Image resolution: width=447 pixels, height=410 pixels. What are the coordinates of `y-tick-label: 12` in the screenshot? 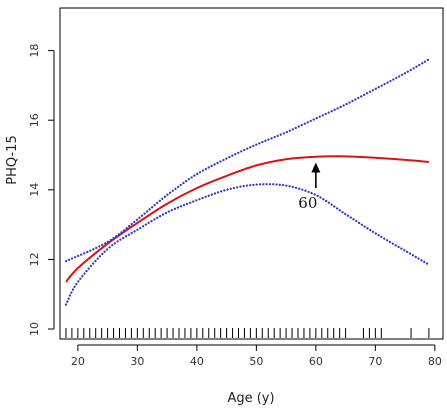 It's located at (34, 259).